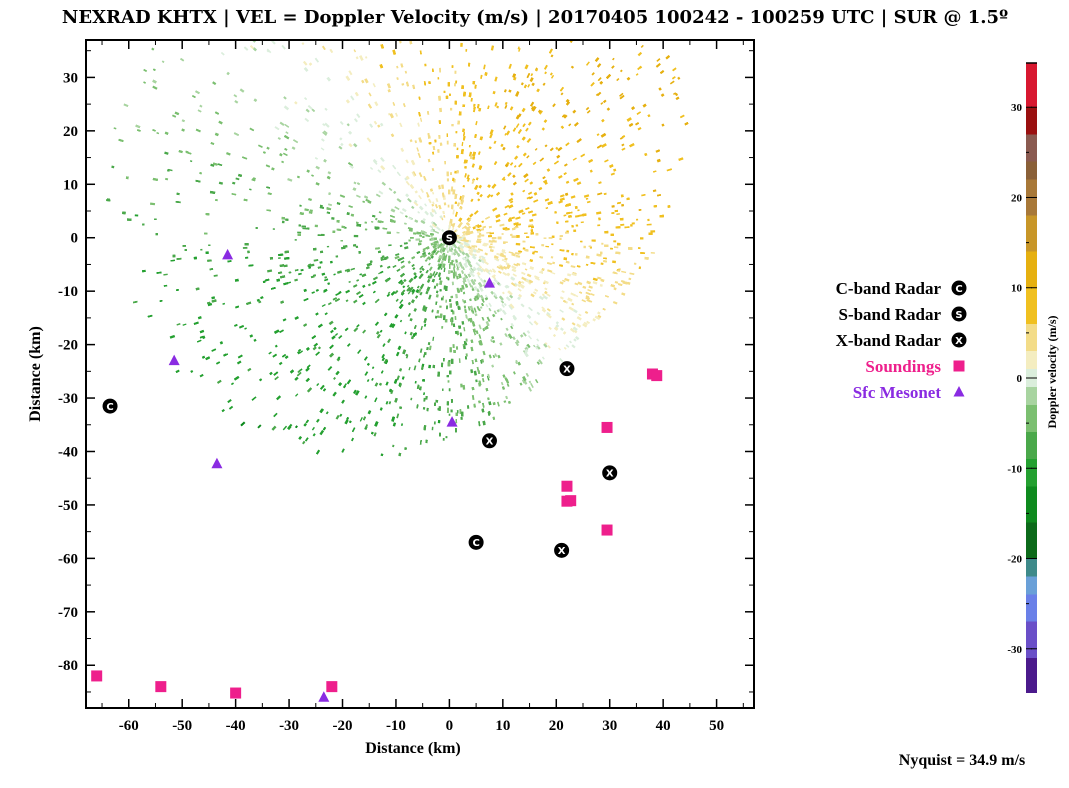  What do you see at coordinates (450, 726) in the screenshot?
I see `x-tick-label: 0` at bounding box center [450, 726].